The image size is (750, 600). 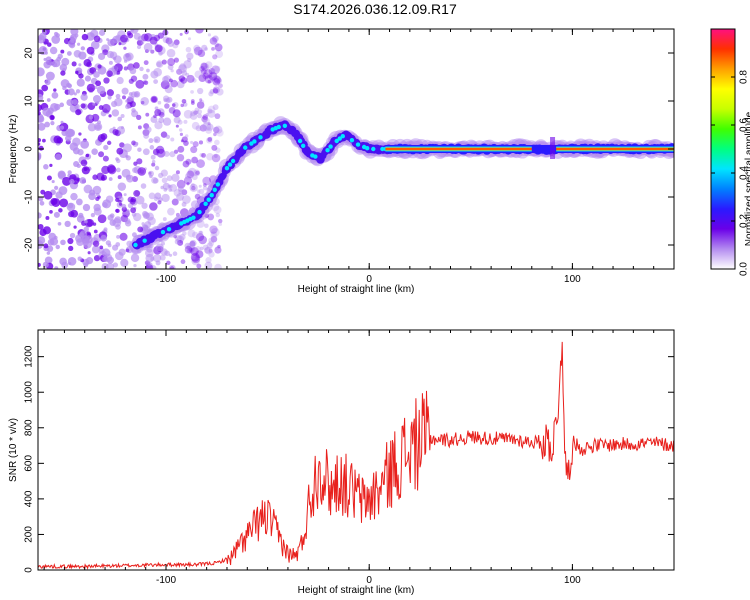 I want to click on snr-ytick-label: 200, so click(x=29, y=534).